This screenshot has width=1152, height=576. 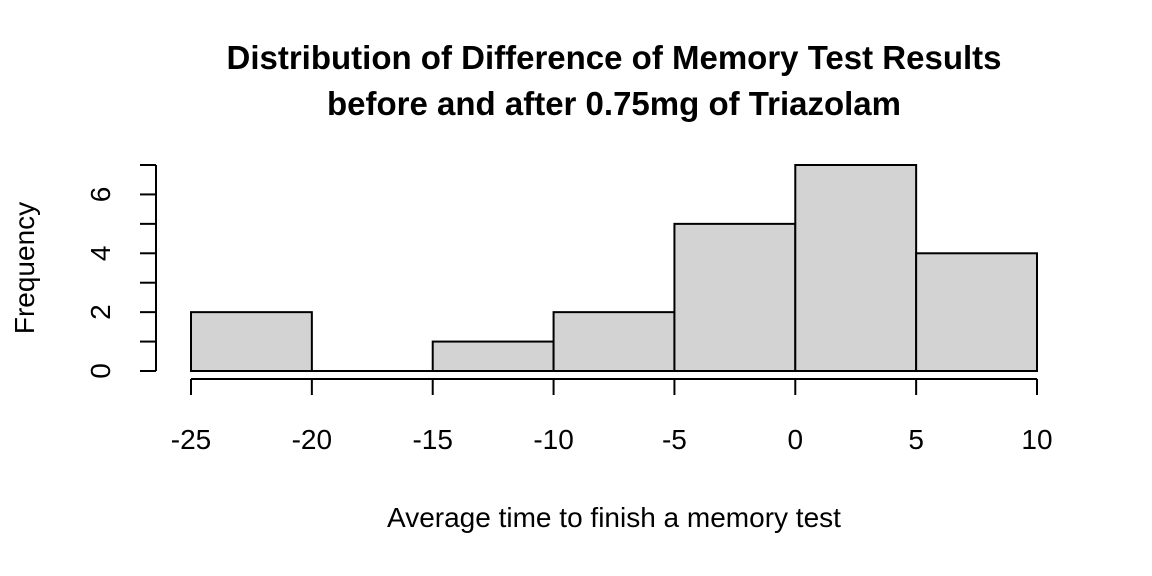 I want to click on y-tick-label: 4, so click(x=100, y=253).